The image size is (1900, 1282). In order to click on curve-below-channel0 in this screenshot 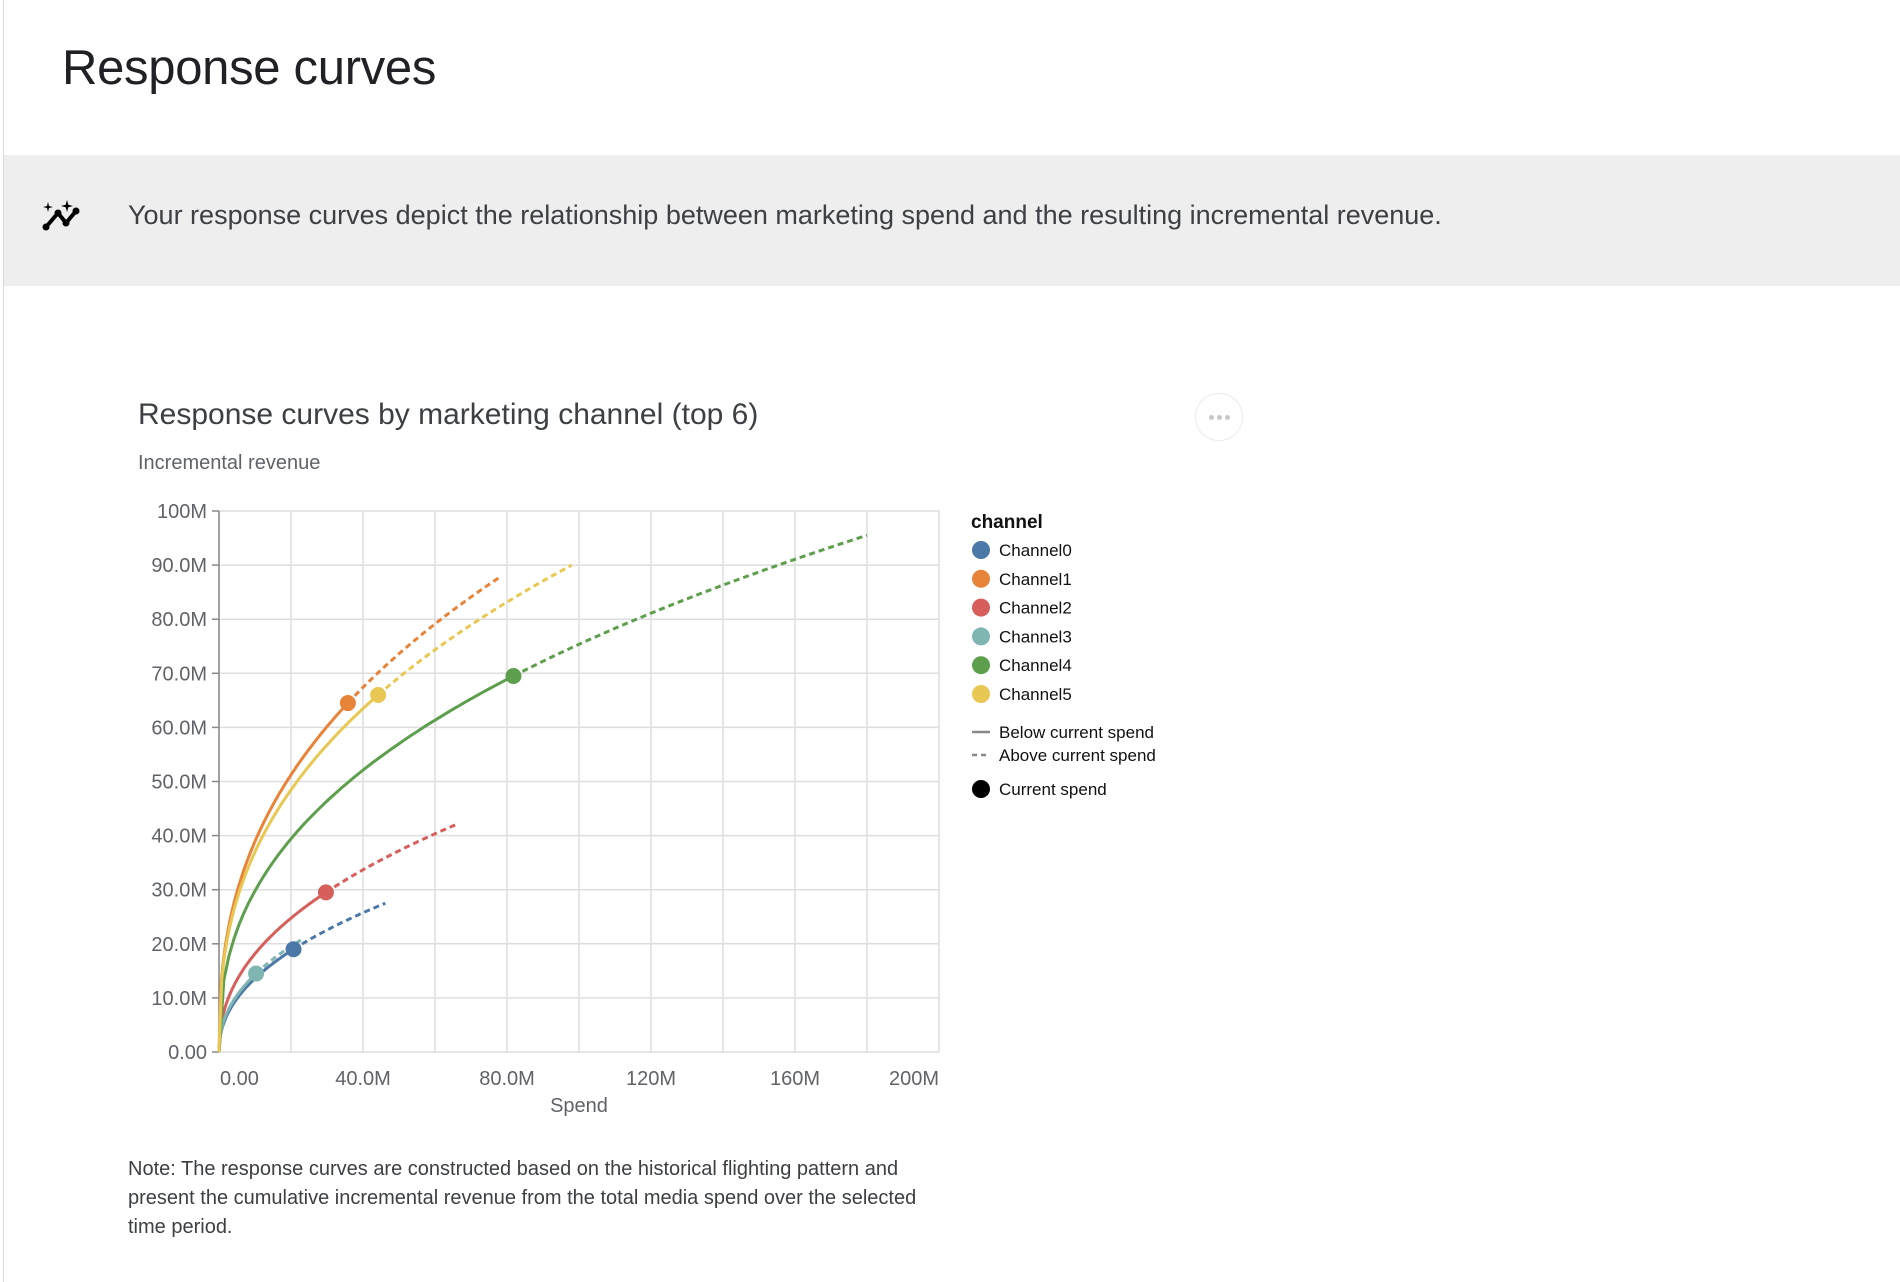, I will do `click(256, 1000)`.